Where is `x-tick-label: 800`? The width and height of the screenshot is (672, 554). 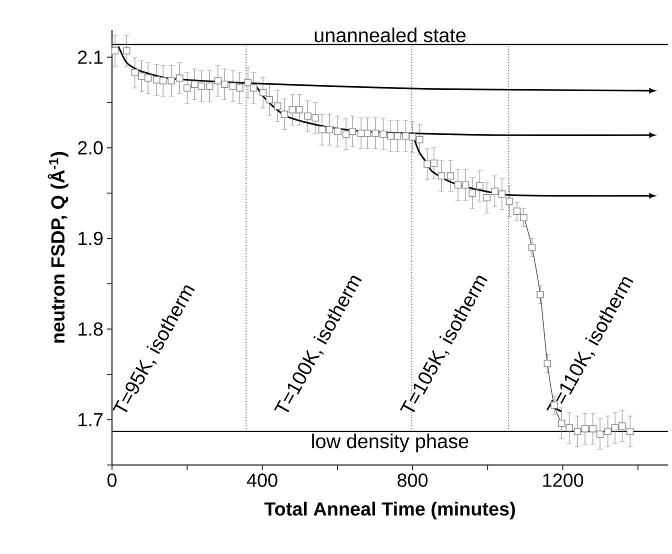
x-tick-label: 800 is located at coordinates (413, 480).